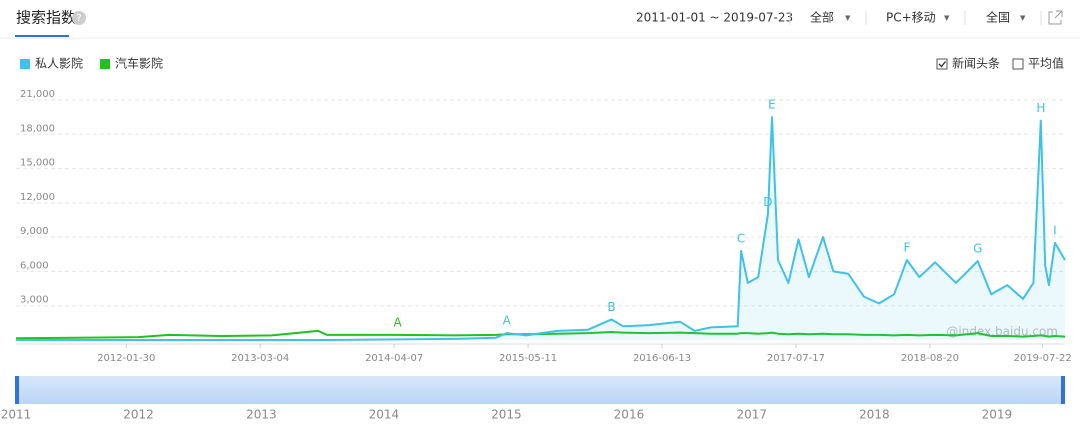 This screenshot has height=432, width=1080. What do you see at coordinates (260, 358) in the screenshot?
I see `x-tick-label: 2013-03-04` at bounding box center [260, 358].